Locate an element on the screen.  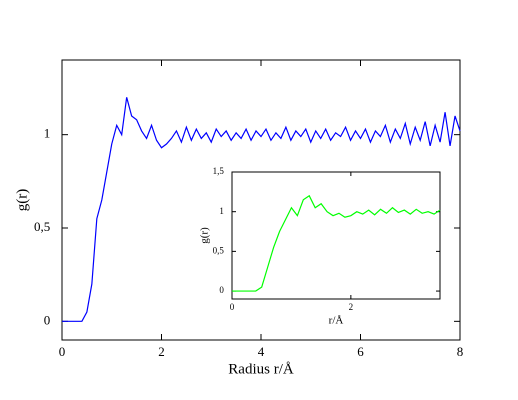
x-tick-label: 6 is located at coordinates (360, 351).